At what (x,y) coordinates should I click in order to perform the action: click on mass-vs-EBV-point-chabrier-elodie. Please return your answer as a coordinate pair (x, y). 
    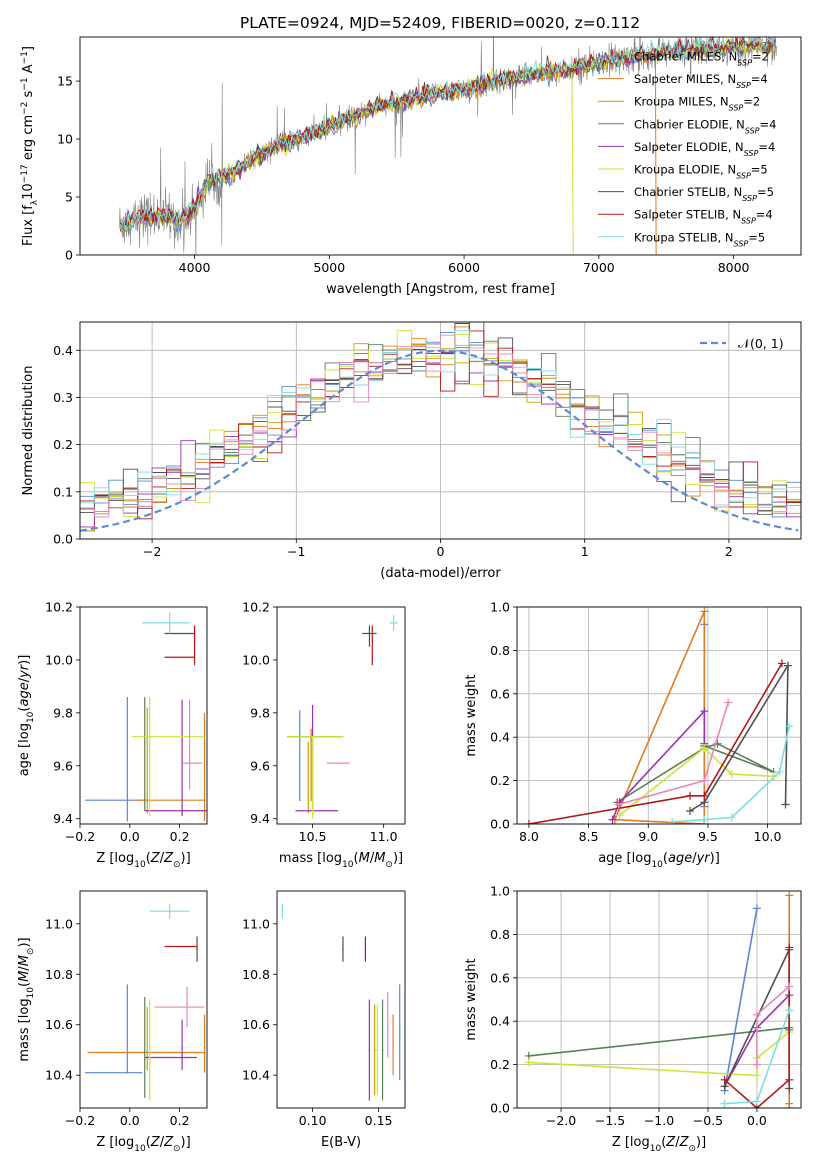
    Looking at the image, I should click on (382, 1050).